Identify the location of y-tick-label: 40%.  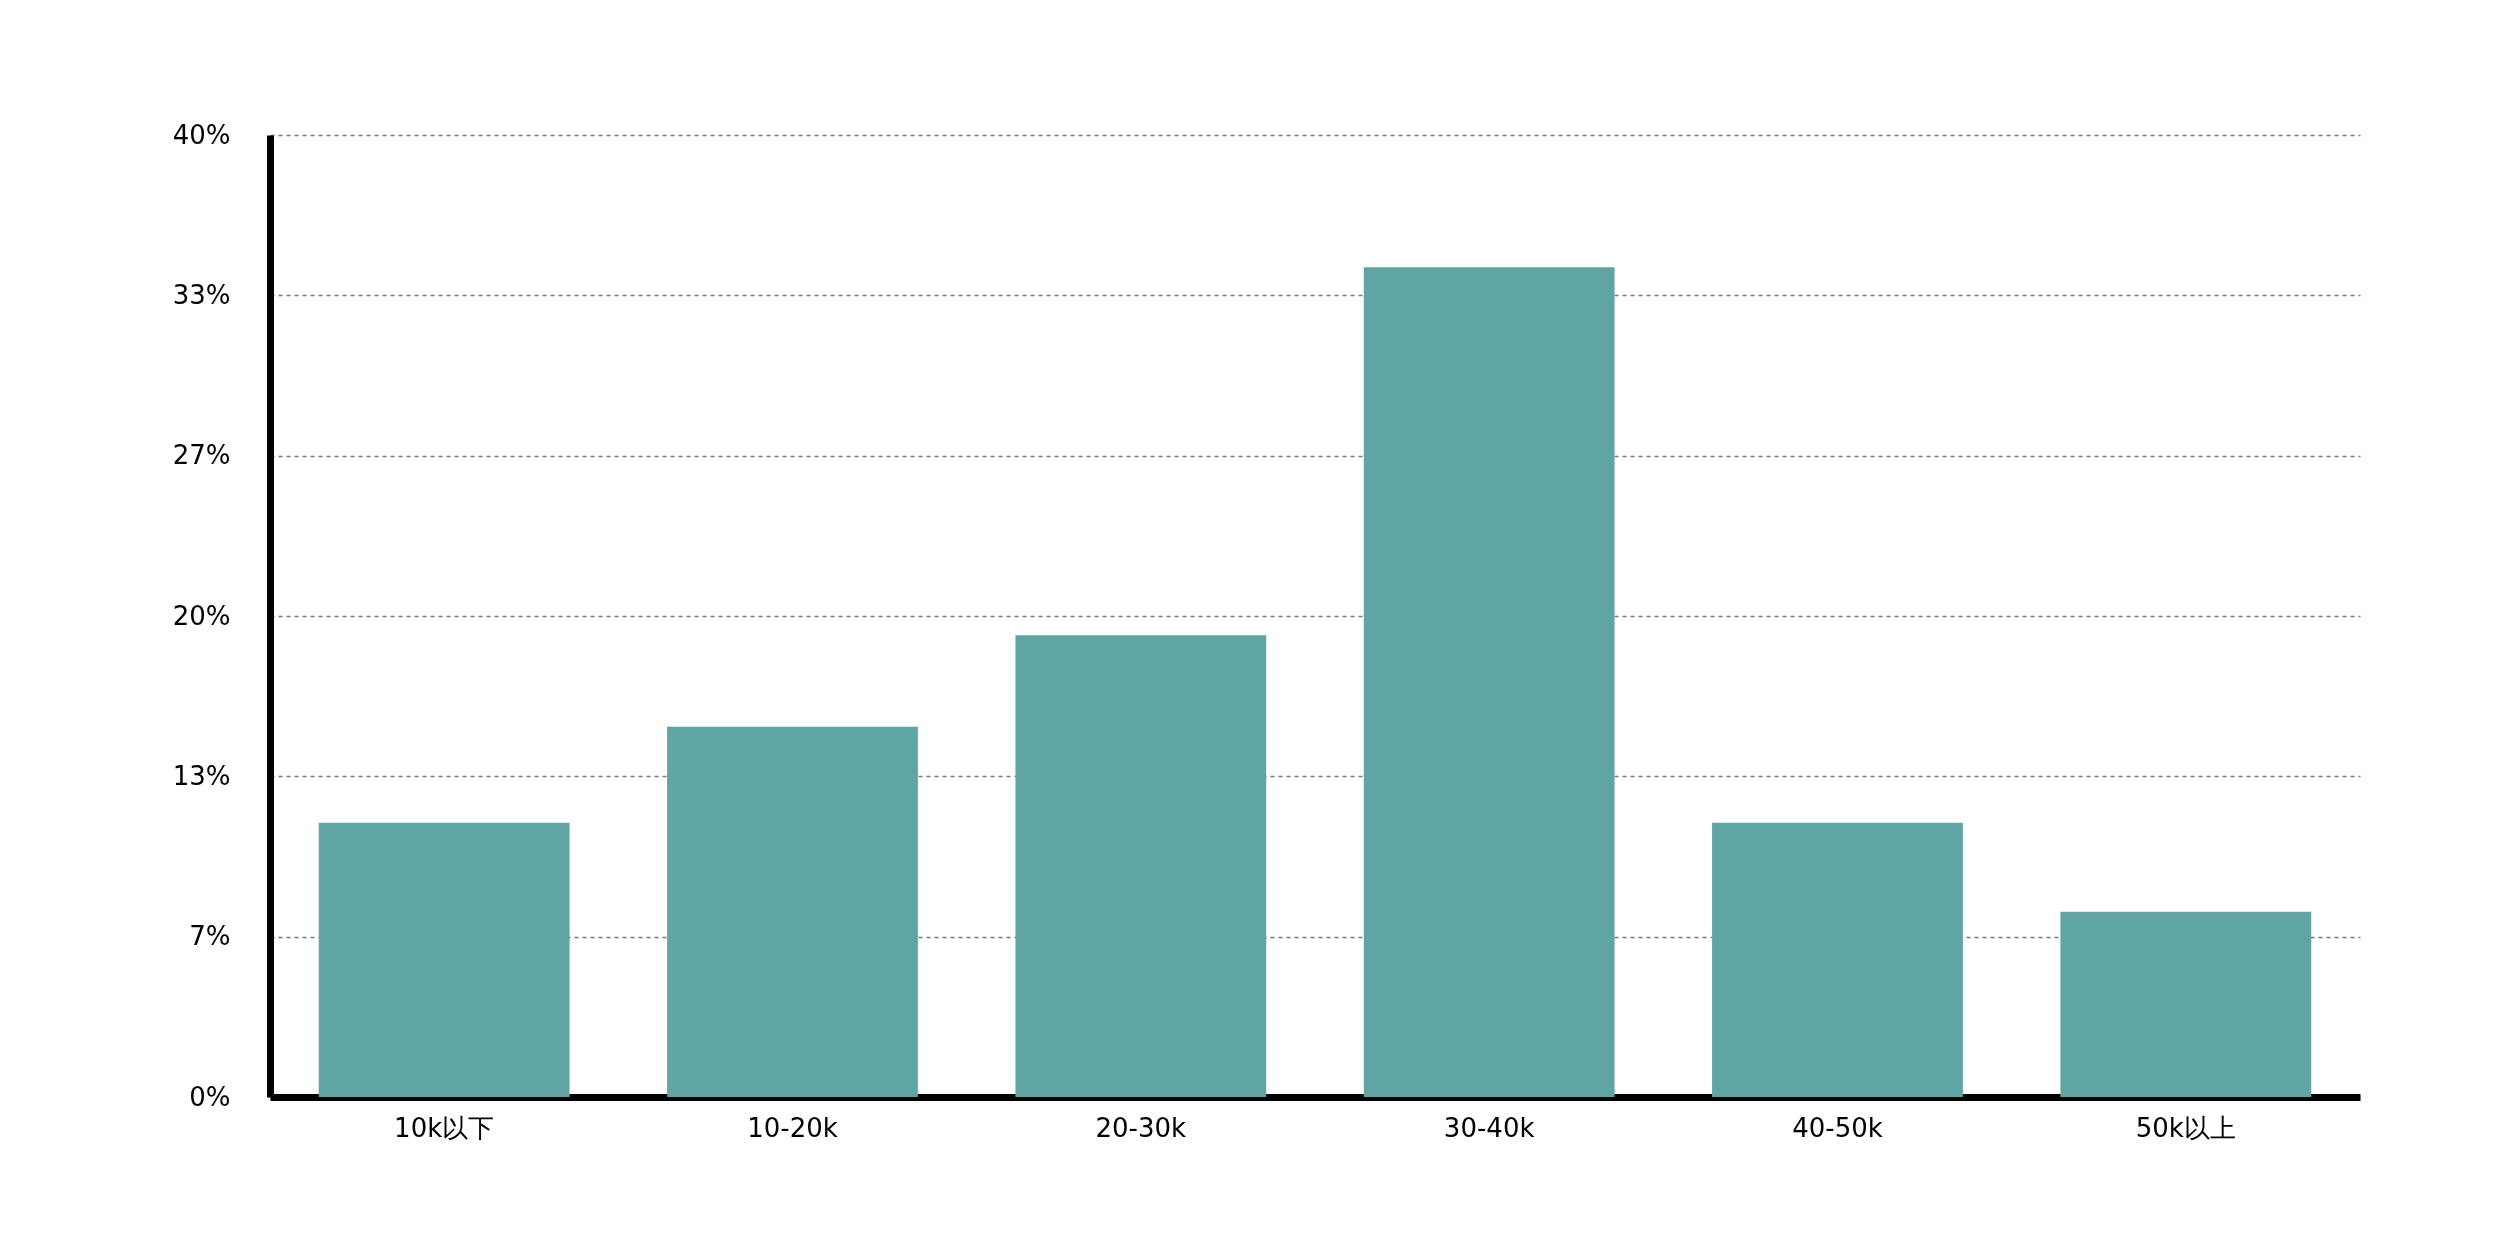
(201, 134).